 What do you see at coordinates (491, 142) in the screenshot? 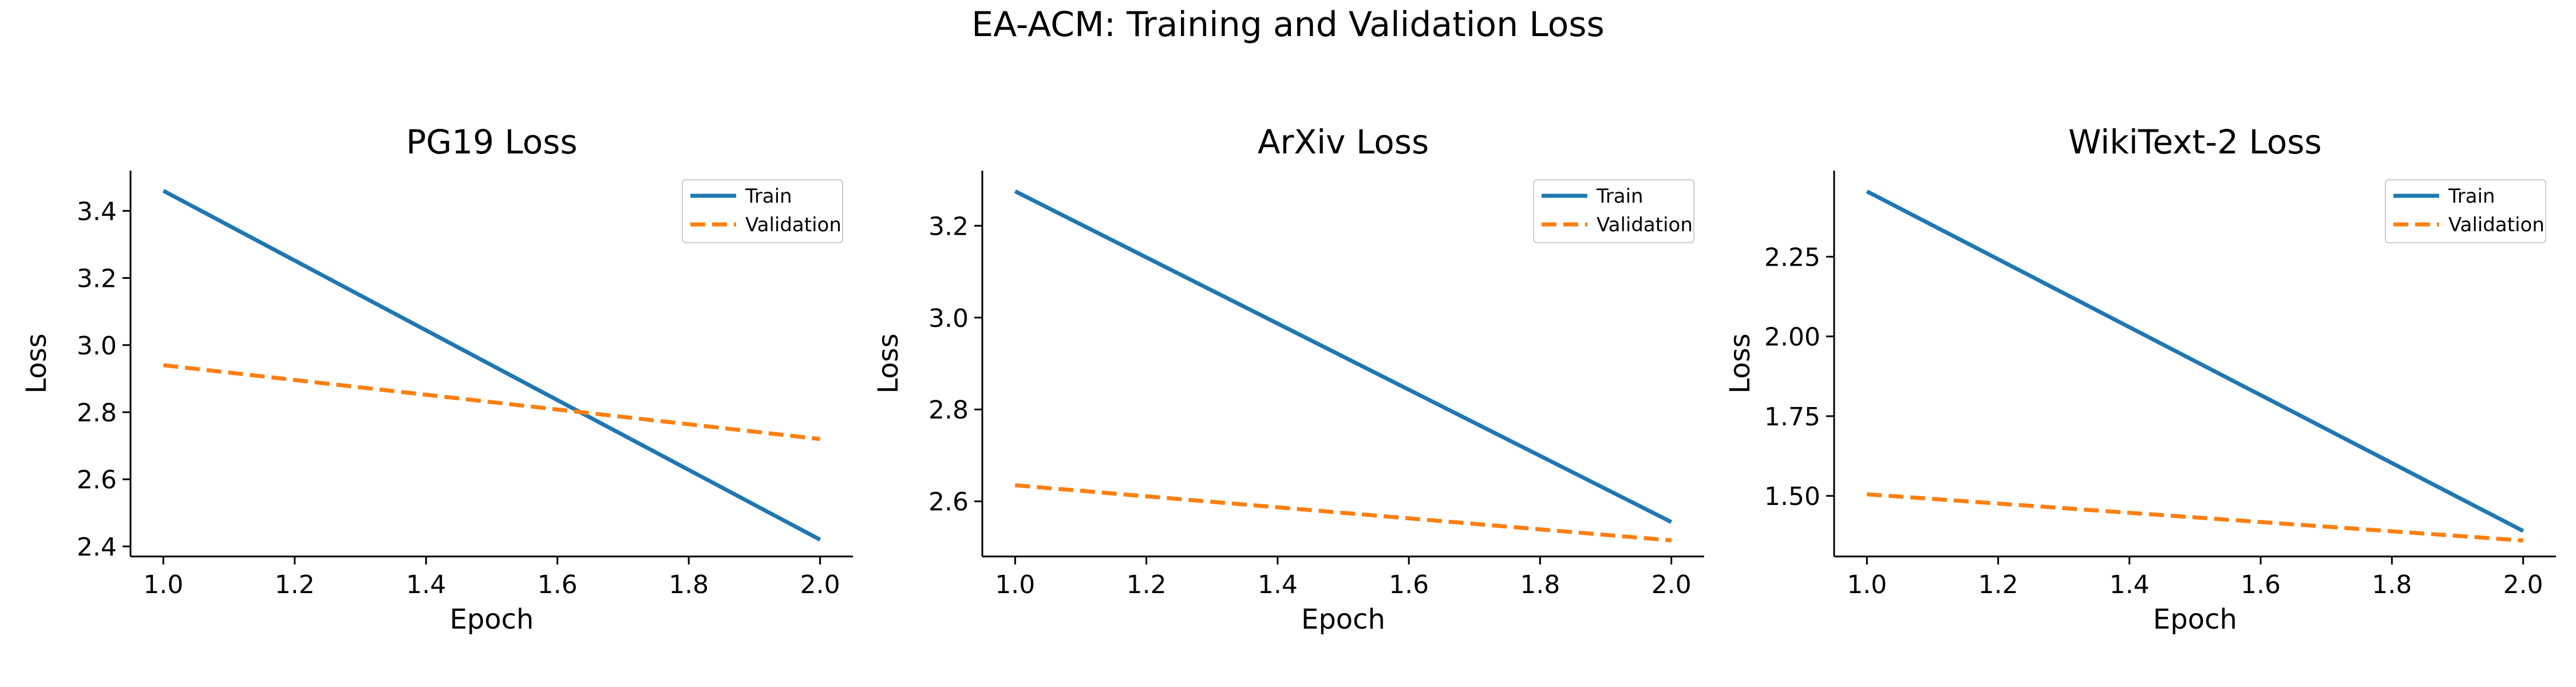
I see `panel-title: PG19 Loss` at bounding box center [491, 142].